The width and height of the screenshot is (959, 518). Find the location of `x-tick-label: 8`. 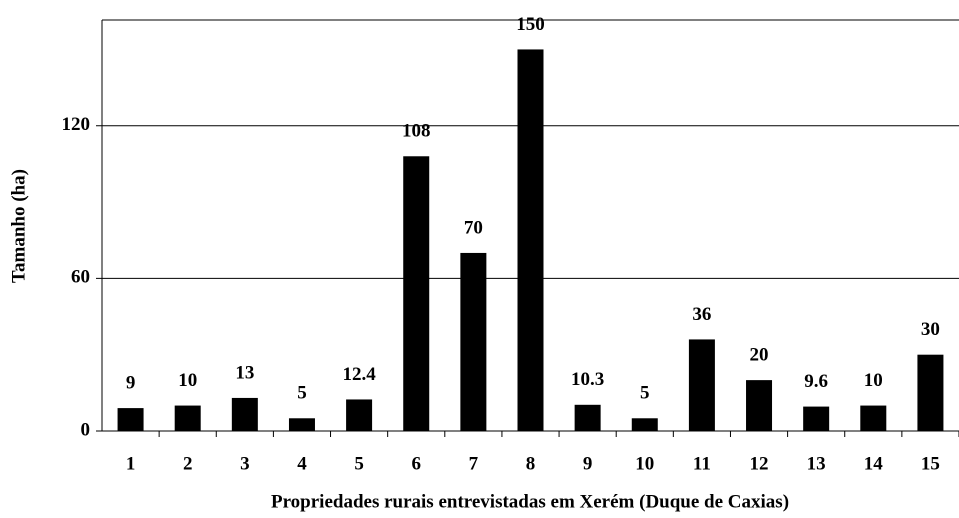

x-tick-label: 8 is located at coordinates (531, 463).